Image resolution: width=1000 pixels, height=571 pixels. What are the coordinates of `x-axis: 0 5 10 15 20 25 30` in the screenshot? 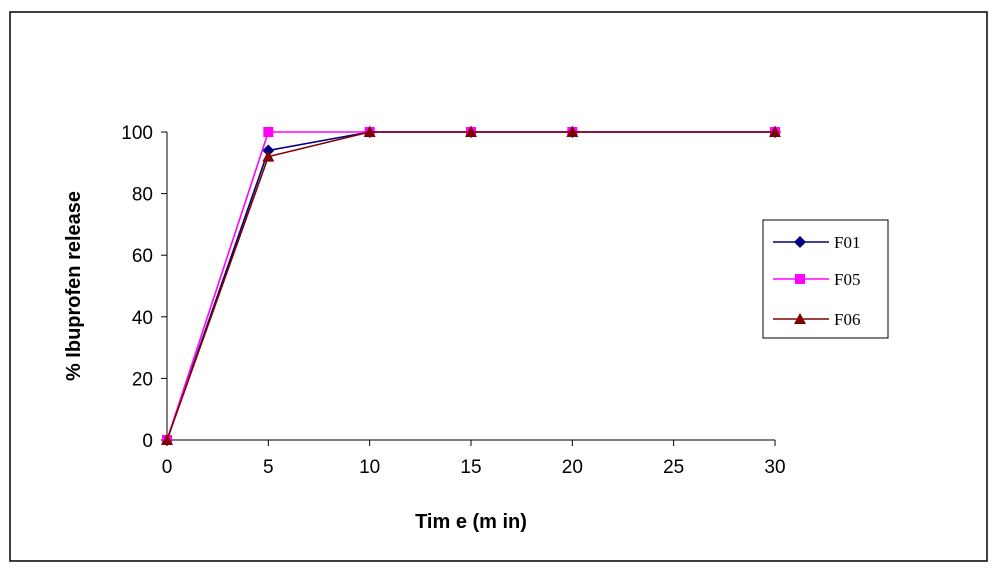 It's located at (474, 458).